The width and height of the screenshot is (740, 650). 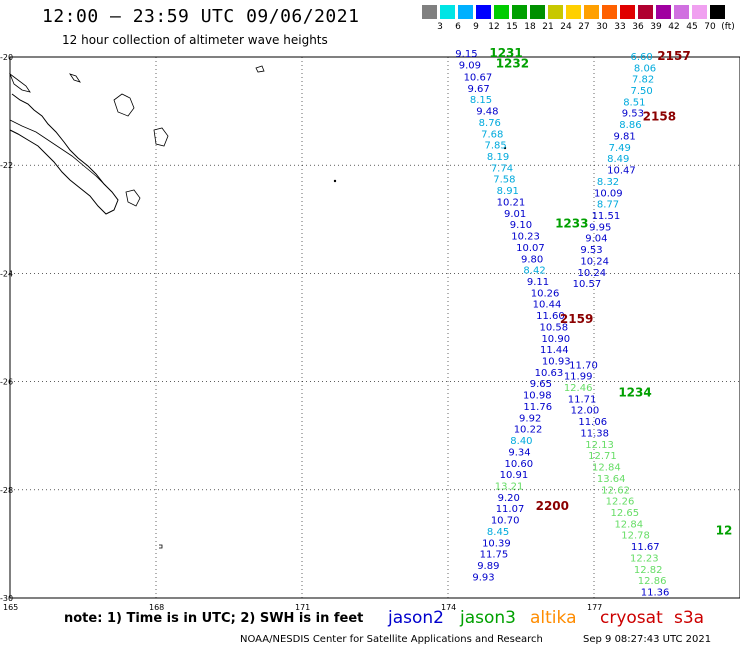 What do you see at coordinates (509, 498) in the screenshot?
I see `wave-height-value: 9.20` at bounding box center [509, 498].